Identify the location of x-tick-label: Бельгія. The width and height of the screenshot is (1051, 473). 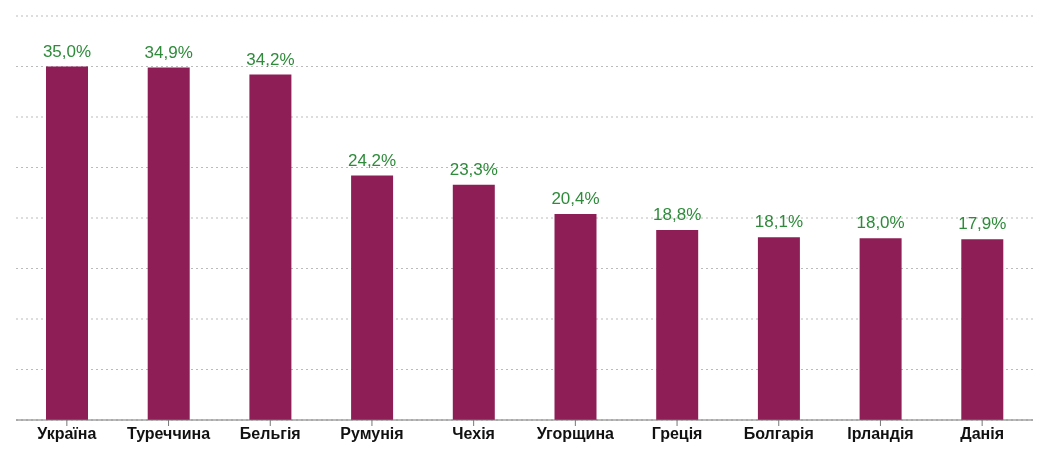
(270, 434).